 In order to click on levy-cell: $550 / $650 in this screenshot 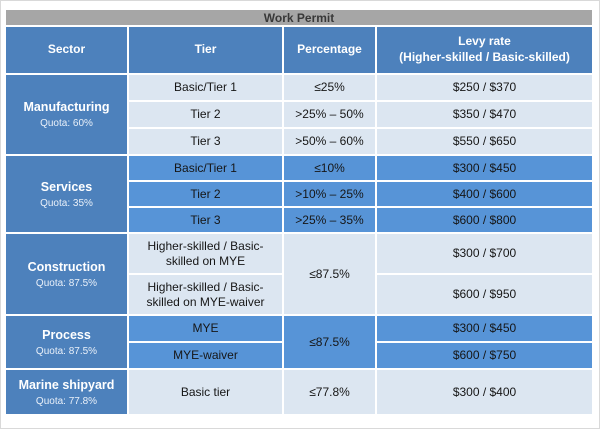, I will do `click(485, 141)`.